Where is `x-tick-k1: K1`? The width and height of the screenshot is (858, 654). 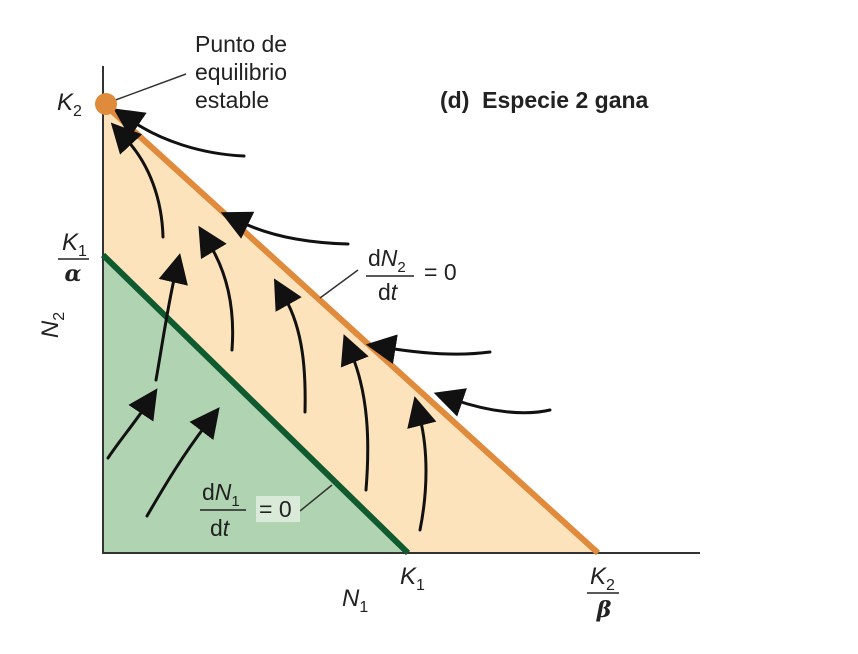 x-tick-k1: K1 is located at coordinates (412, 578).